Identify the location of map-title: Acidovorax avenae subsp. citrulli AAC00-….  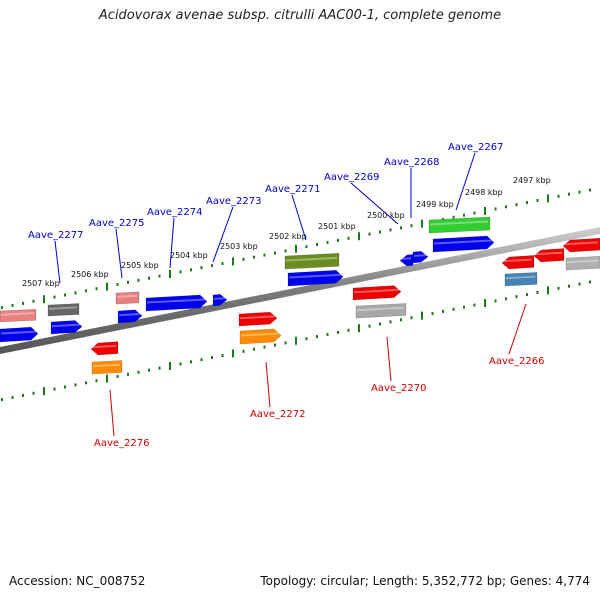
(300, 15).